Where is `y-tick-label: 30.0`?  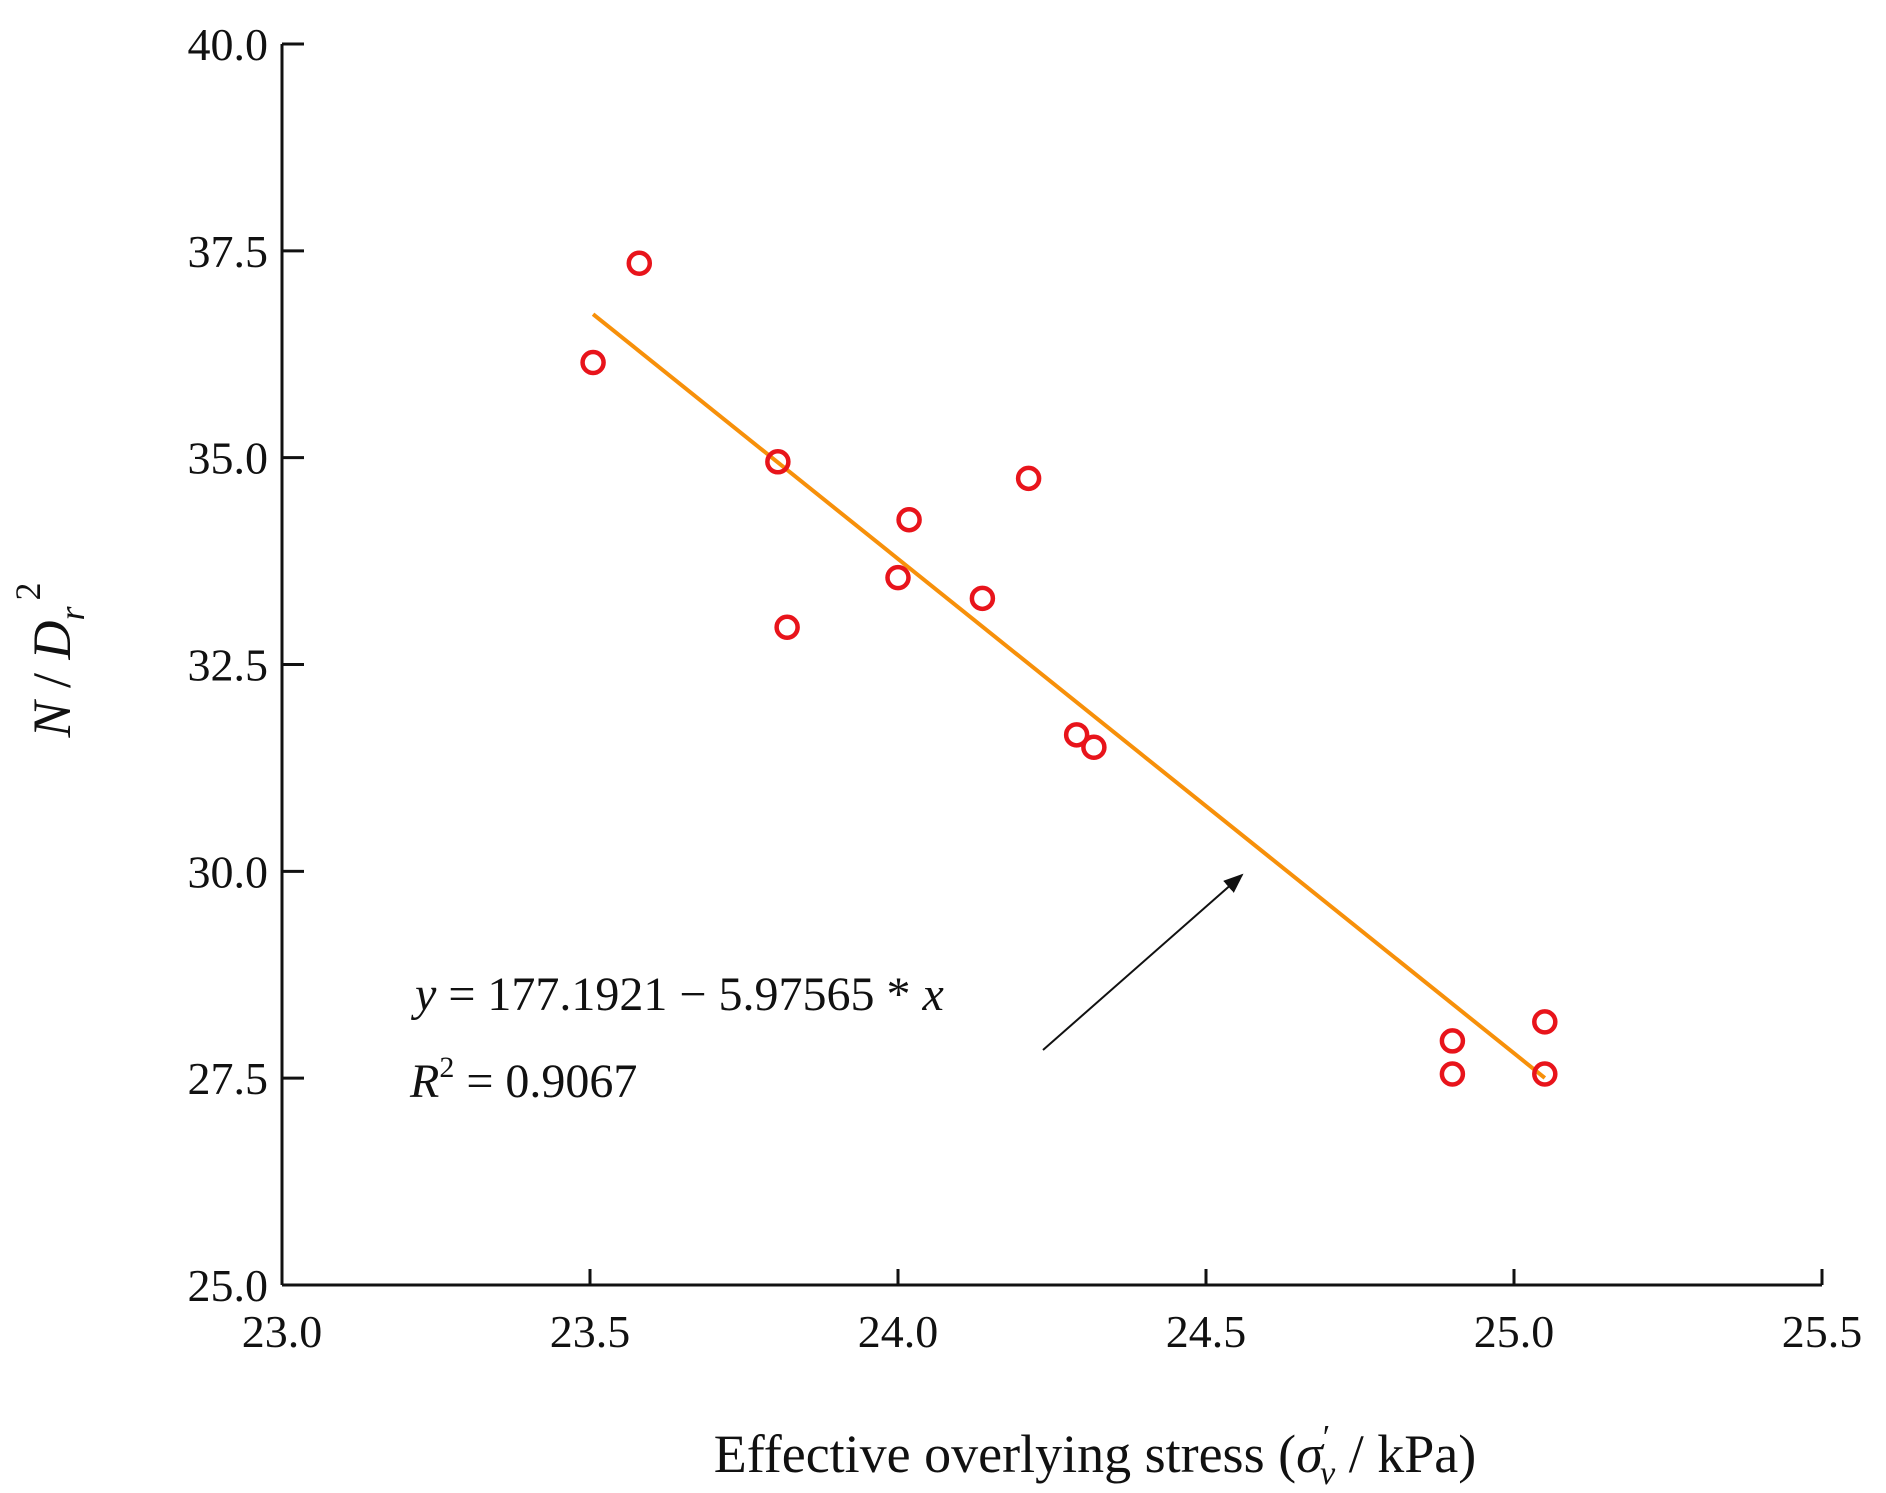 y-tick-label: 30.0 is located at coordinates (228, 871).